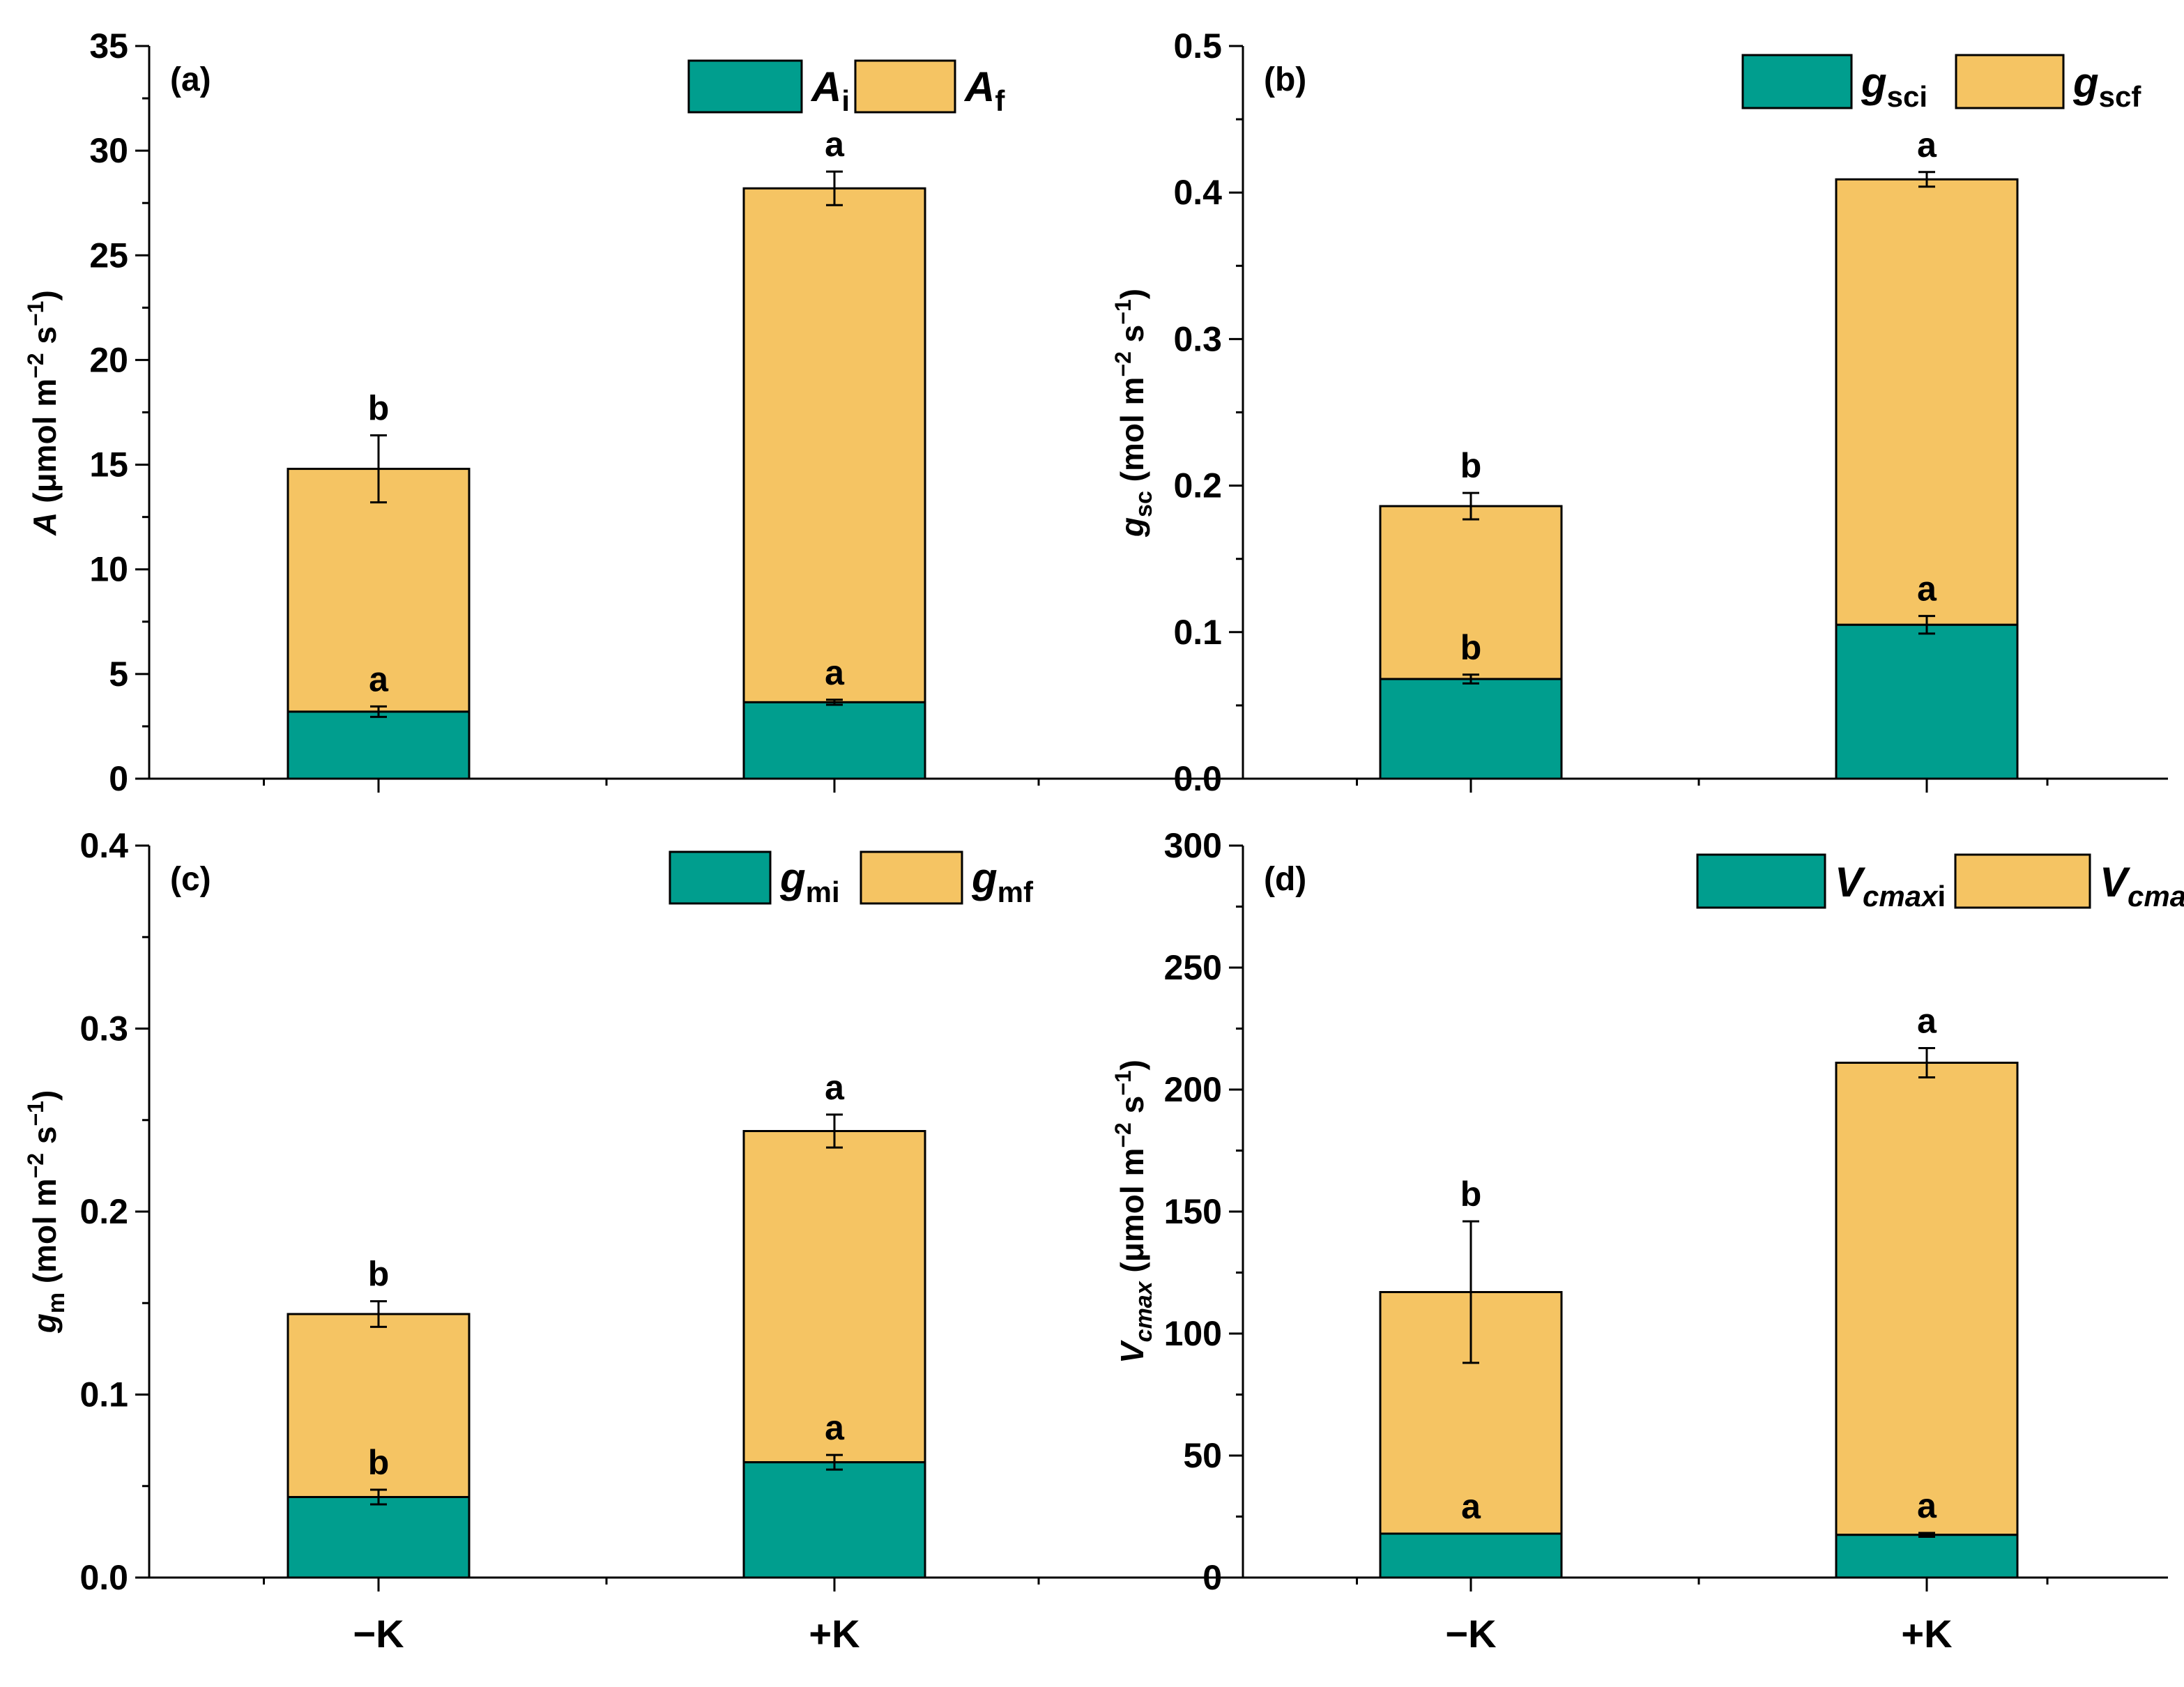 Image resolution: width=2184 pixels, height=1687 pixels. I want to click on y-axis-label: gm (mol m−2 s−1), so click(46, 1212).